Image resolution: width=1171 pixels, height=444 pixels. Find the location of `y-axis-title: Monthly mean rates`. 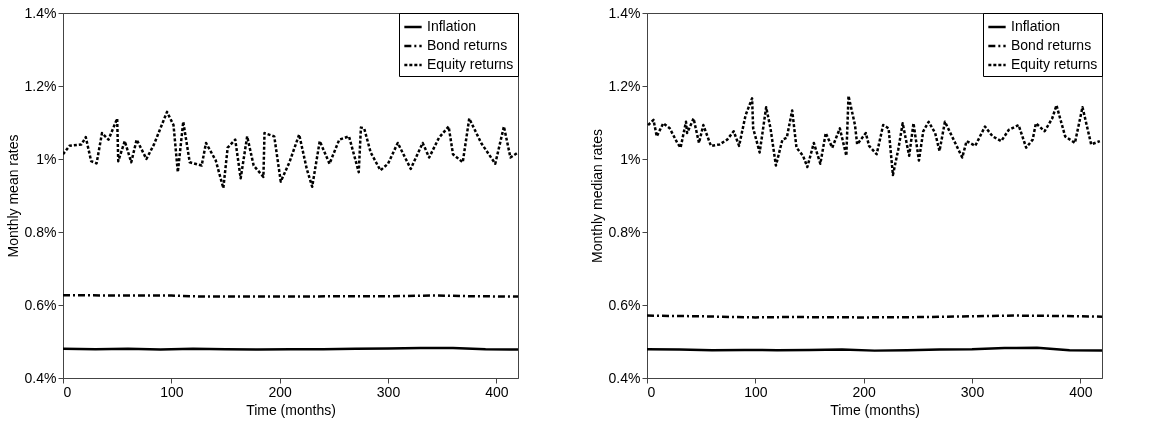

y-axis-title: Monthly mean rates is located at coordinates (12, 196).